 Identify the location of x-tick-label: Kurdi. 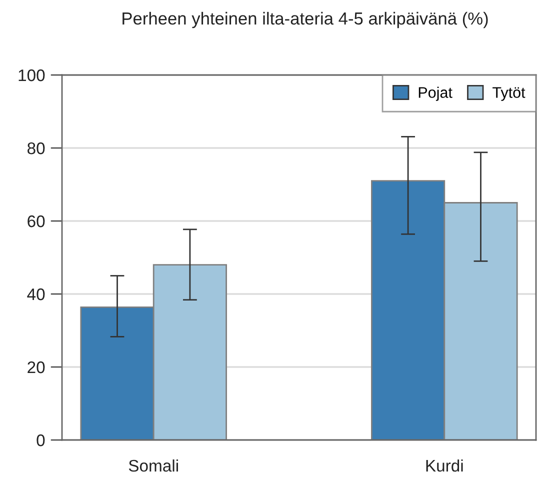
(444, 465).